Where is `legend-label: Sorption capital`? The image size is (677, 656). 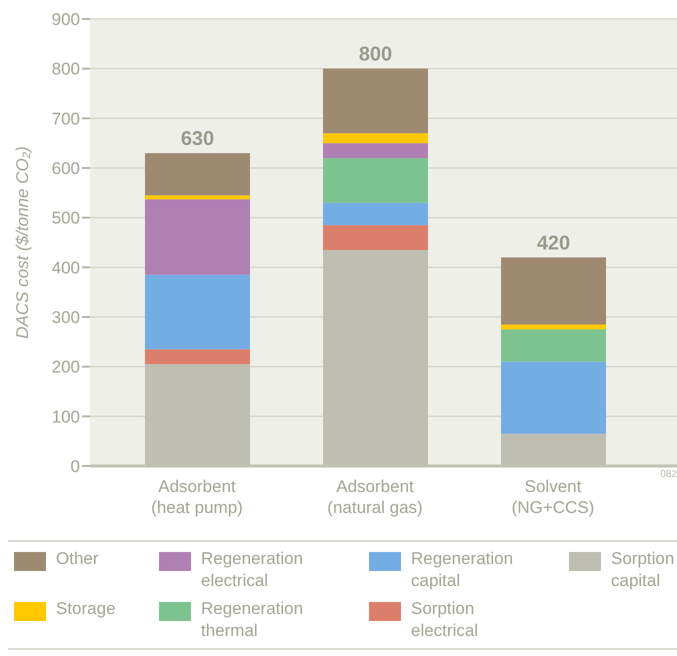 legend-label: Sorption capital is located at coordinates (643, 570).